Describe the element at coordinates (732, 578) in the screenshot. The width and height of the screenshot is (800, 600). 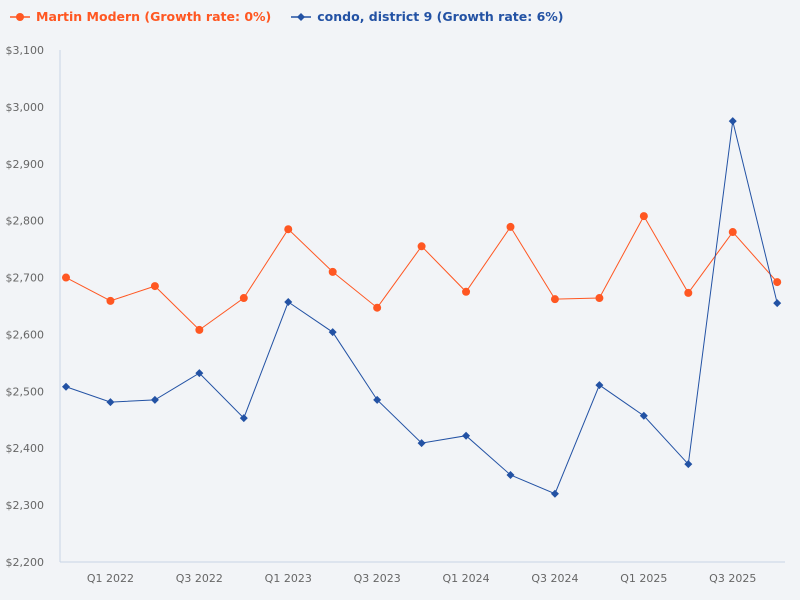
I see `x-tick-label: Q3 2025` at that location.